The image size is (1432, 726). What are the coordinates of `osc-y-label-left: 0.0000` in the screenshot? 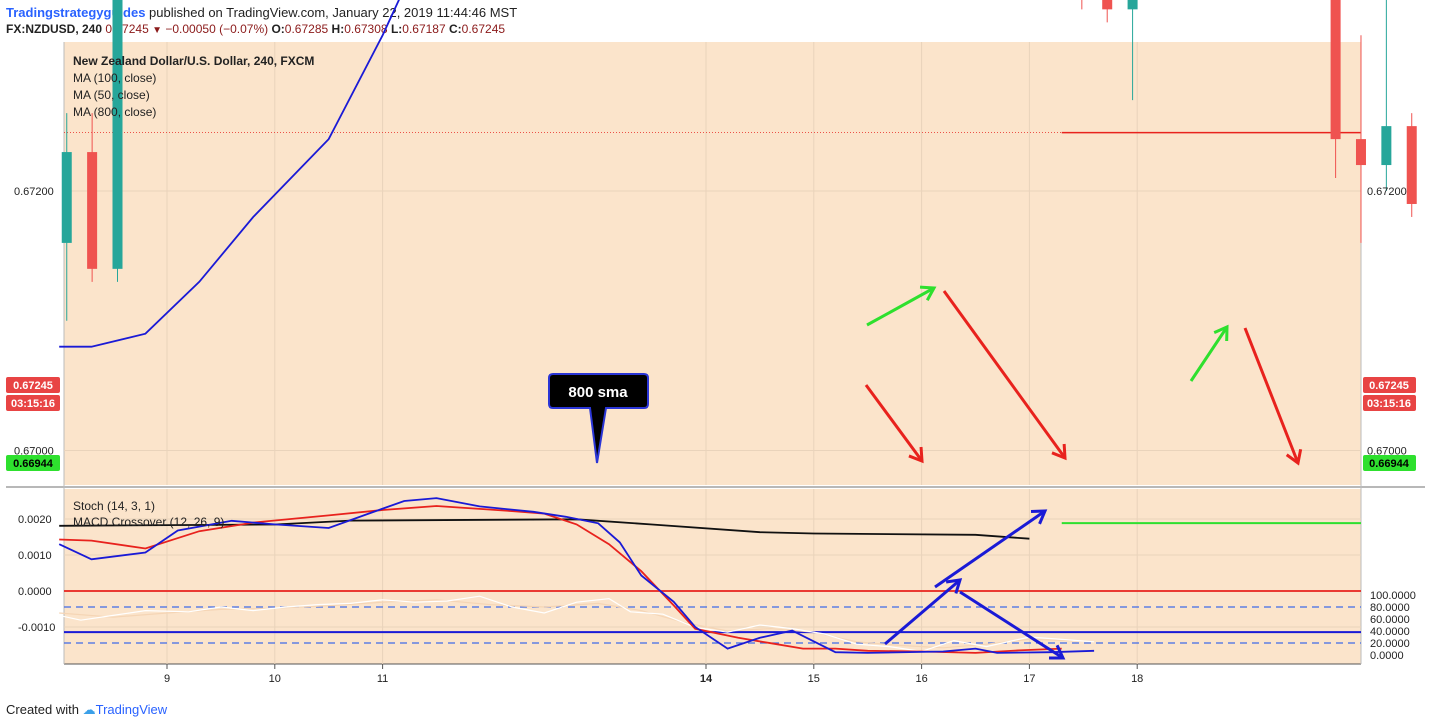 It's located at (35, 592).